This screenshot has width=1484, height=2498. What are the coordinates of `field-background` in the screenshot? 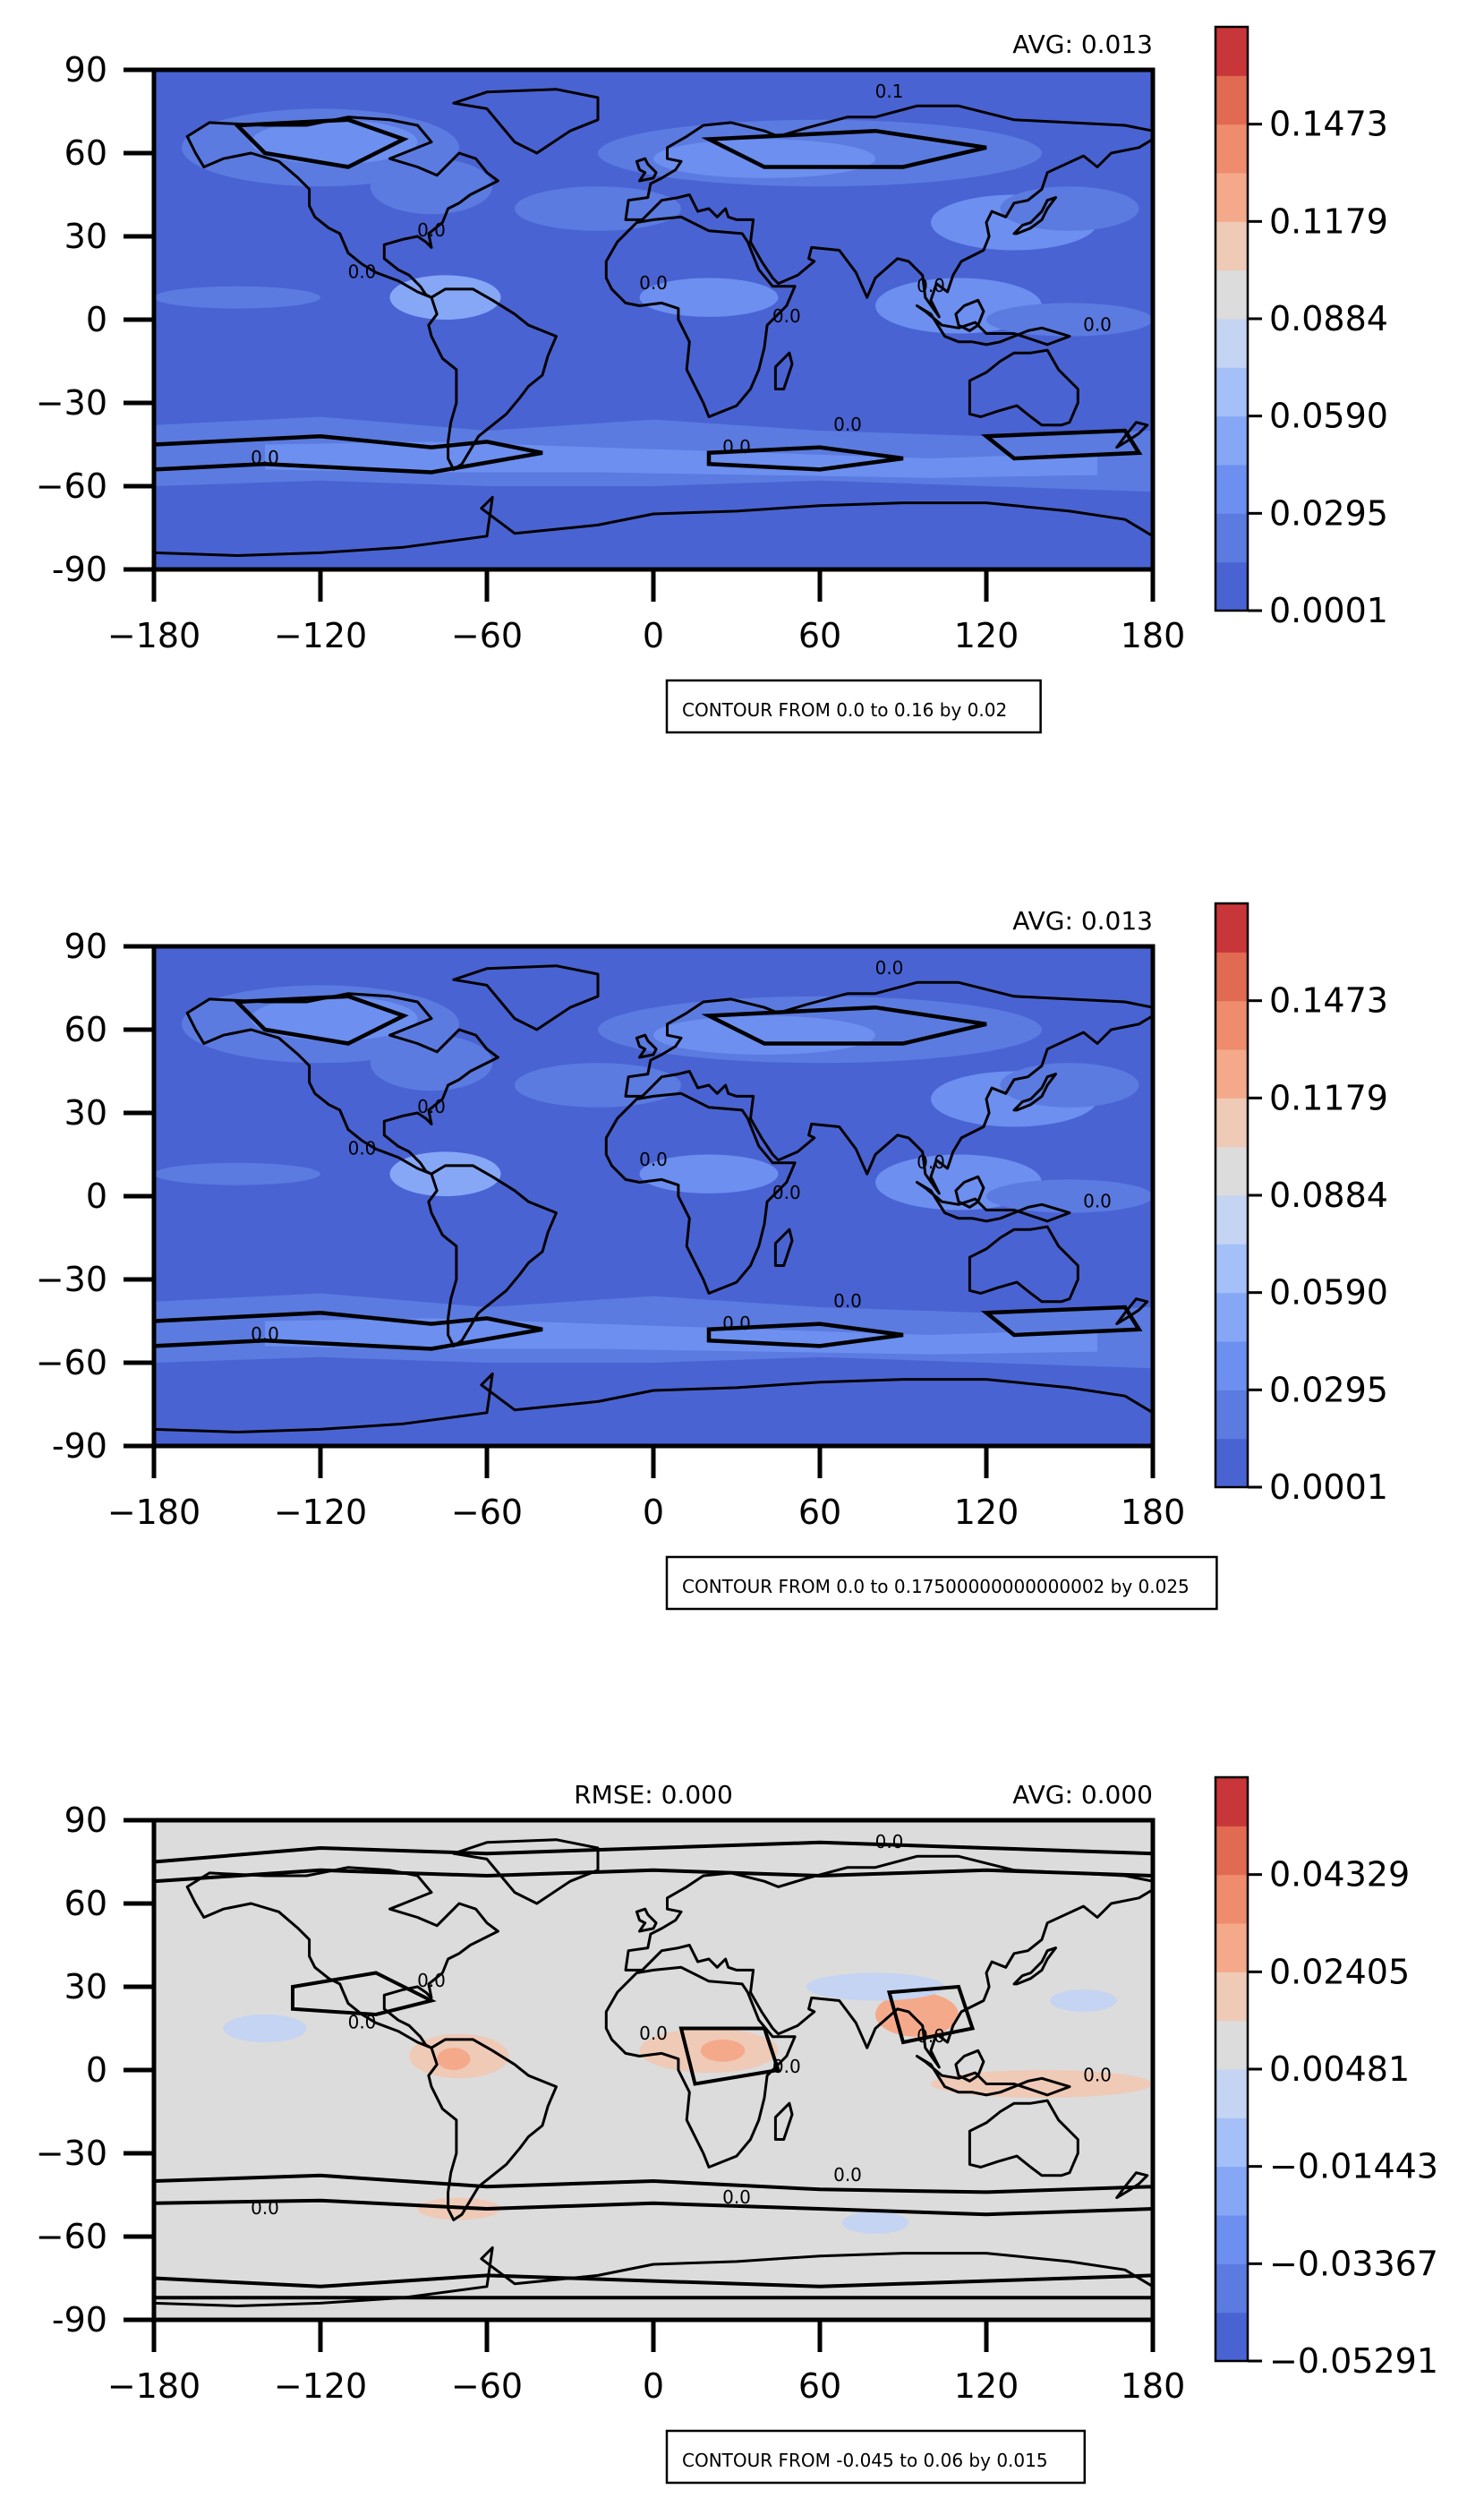 It's located at (653, 2070).